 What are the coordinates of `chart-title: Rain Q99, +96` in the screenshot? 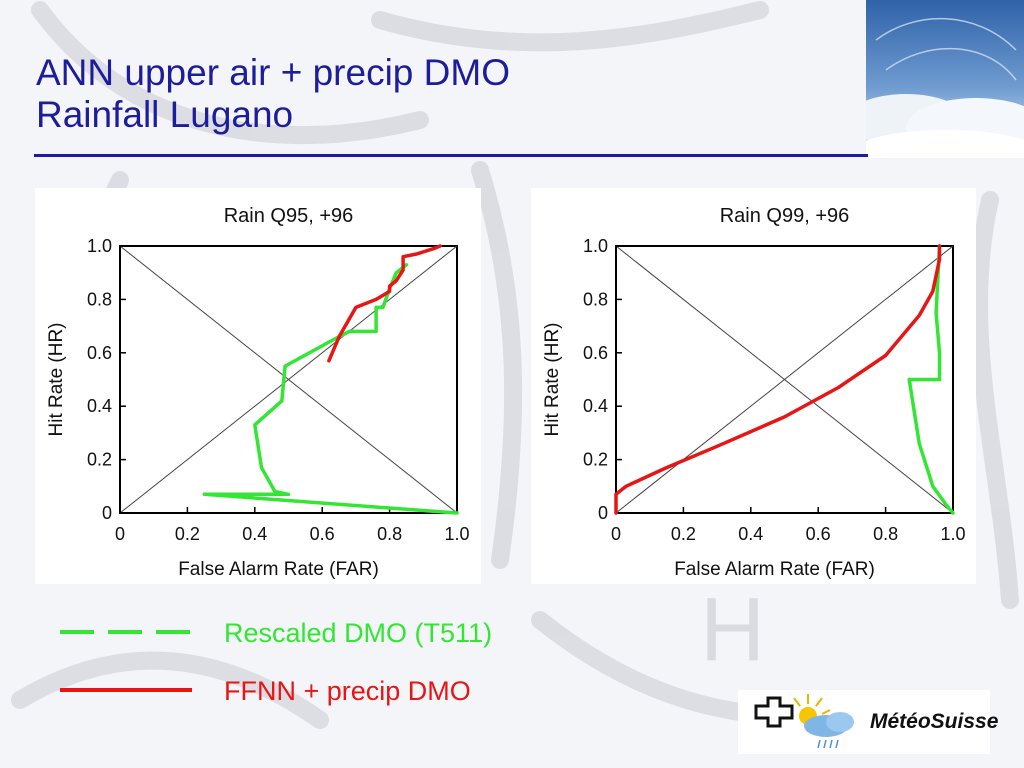 It's located at (785, 216).